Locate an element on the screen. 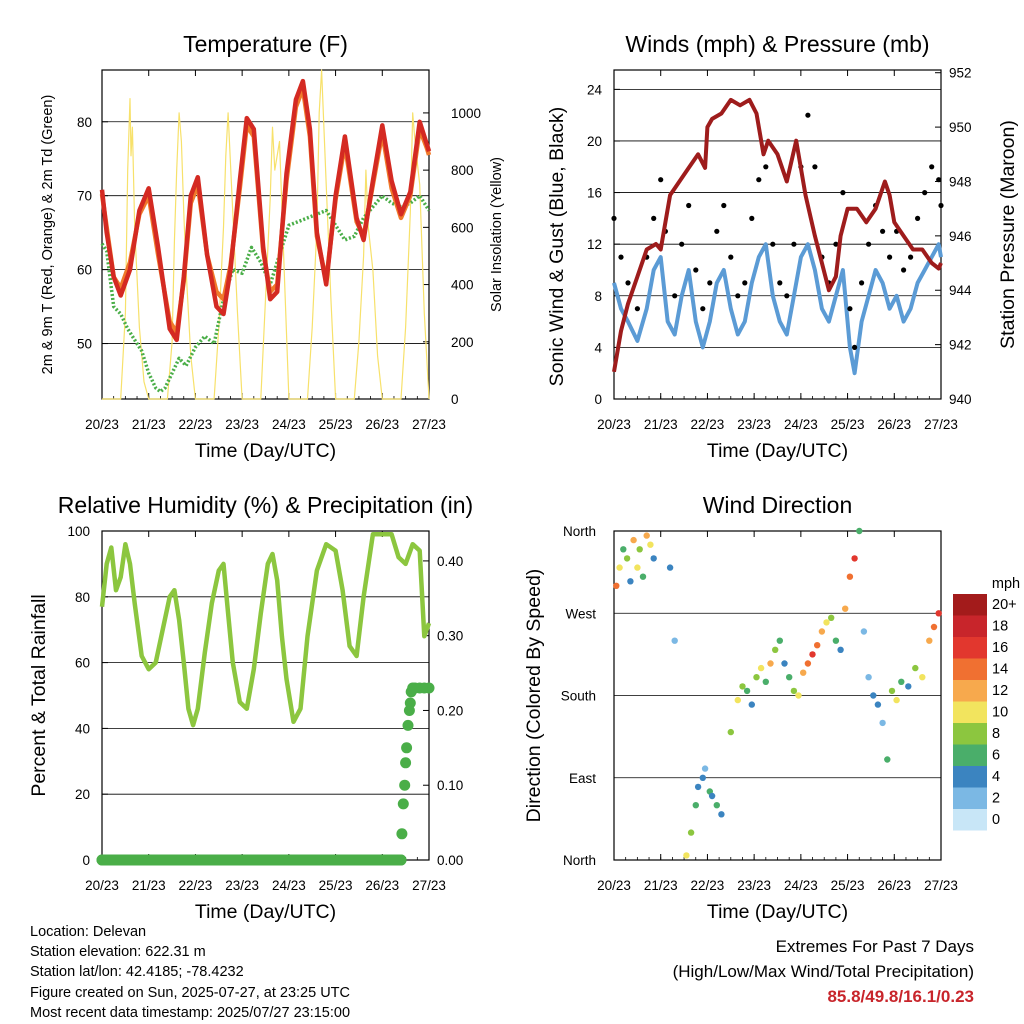 The image size is (1024, 1024). y2-tick-label-2-3: 946 is located at coordinates (960, 236).